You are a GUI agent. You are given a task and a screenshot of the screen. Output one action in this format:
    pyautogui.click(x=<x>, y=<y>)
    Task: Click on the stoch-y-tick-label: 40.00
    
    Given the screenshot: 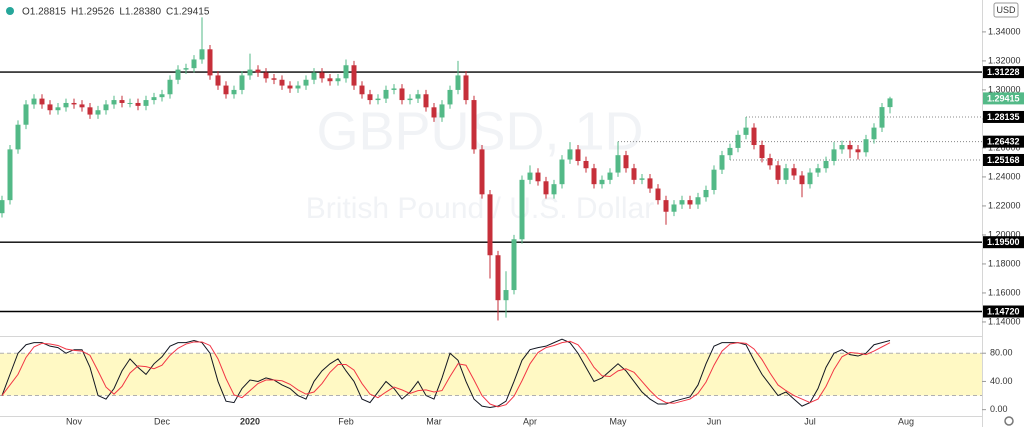 What is the action you would take?
    pyautogui.click(x=1001, y=381)
    